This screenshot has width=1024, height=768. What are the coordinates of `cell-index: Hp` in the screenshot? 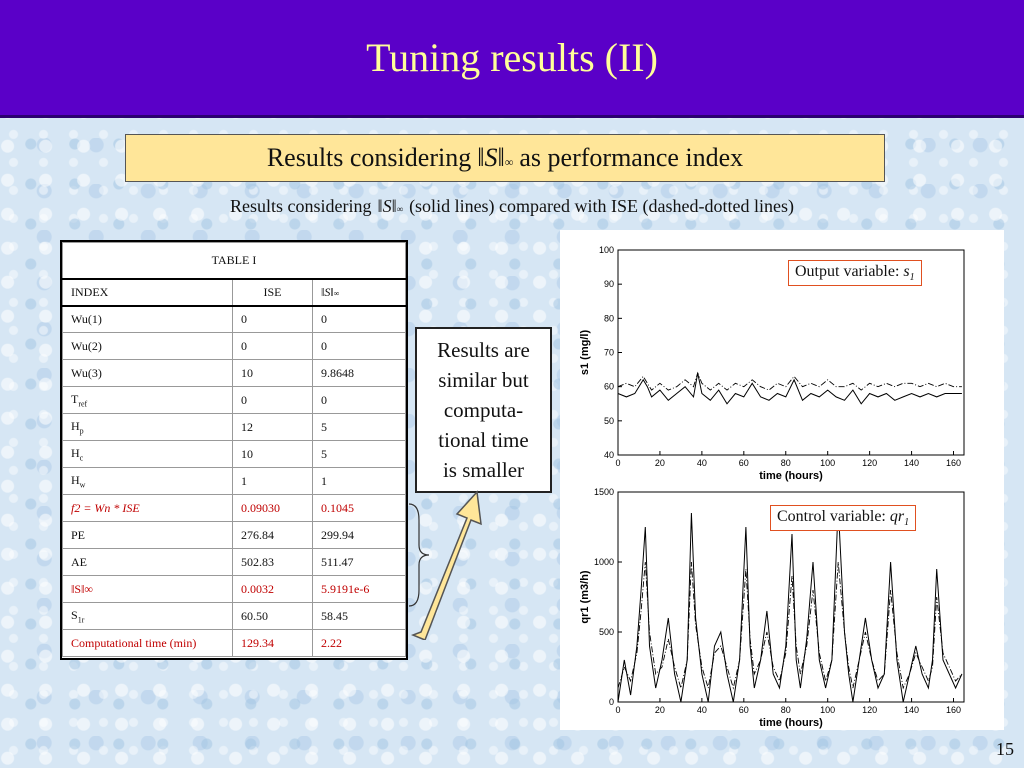 It's located at (147, 427).